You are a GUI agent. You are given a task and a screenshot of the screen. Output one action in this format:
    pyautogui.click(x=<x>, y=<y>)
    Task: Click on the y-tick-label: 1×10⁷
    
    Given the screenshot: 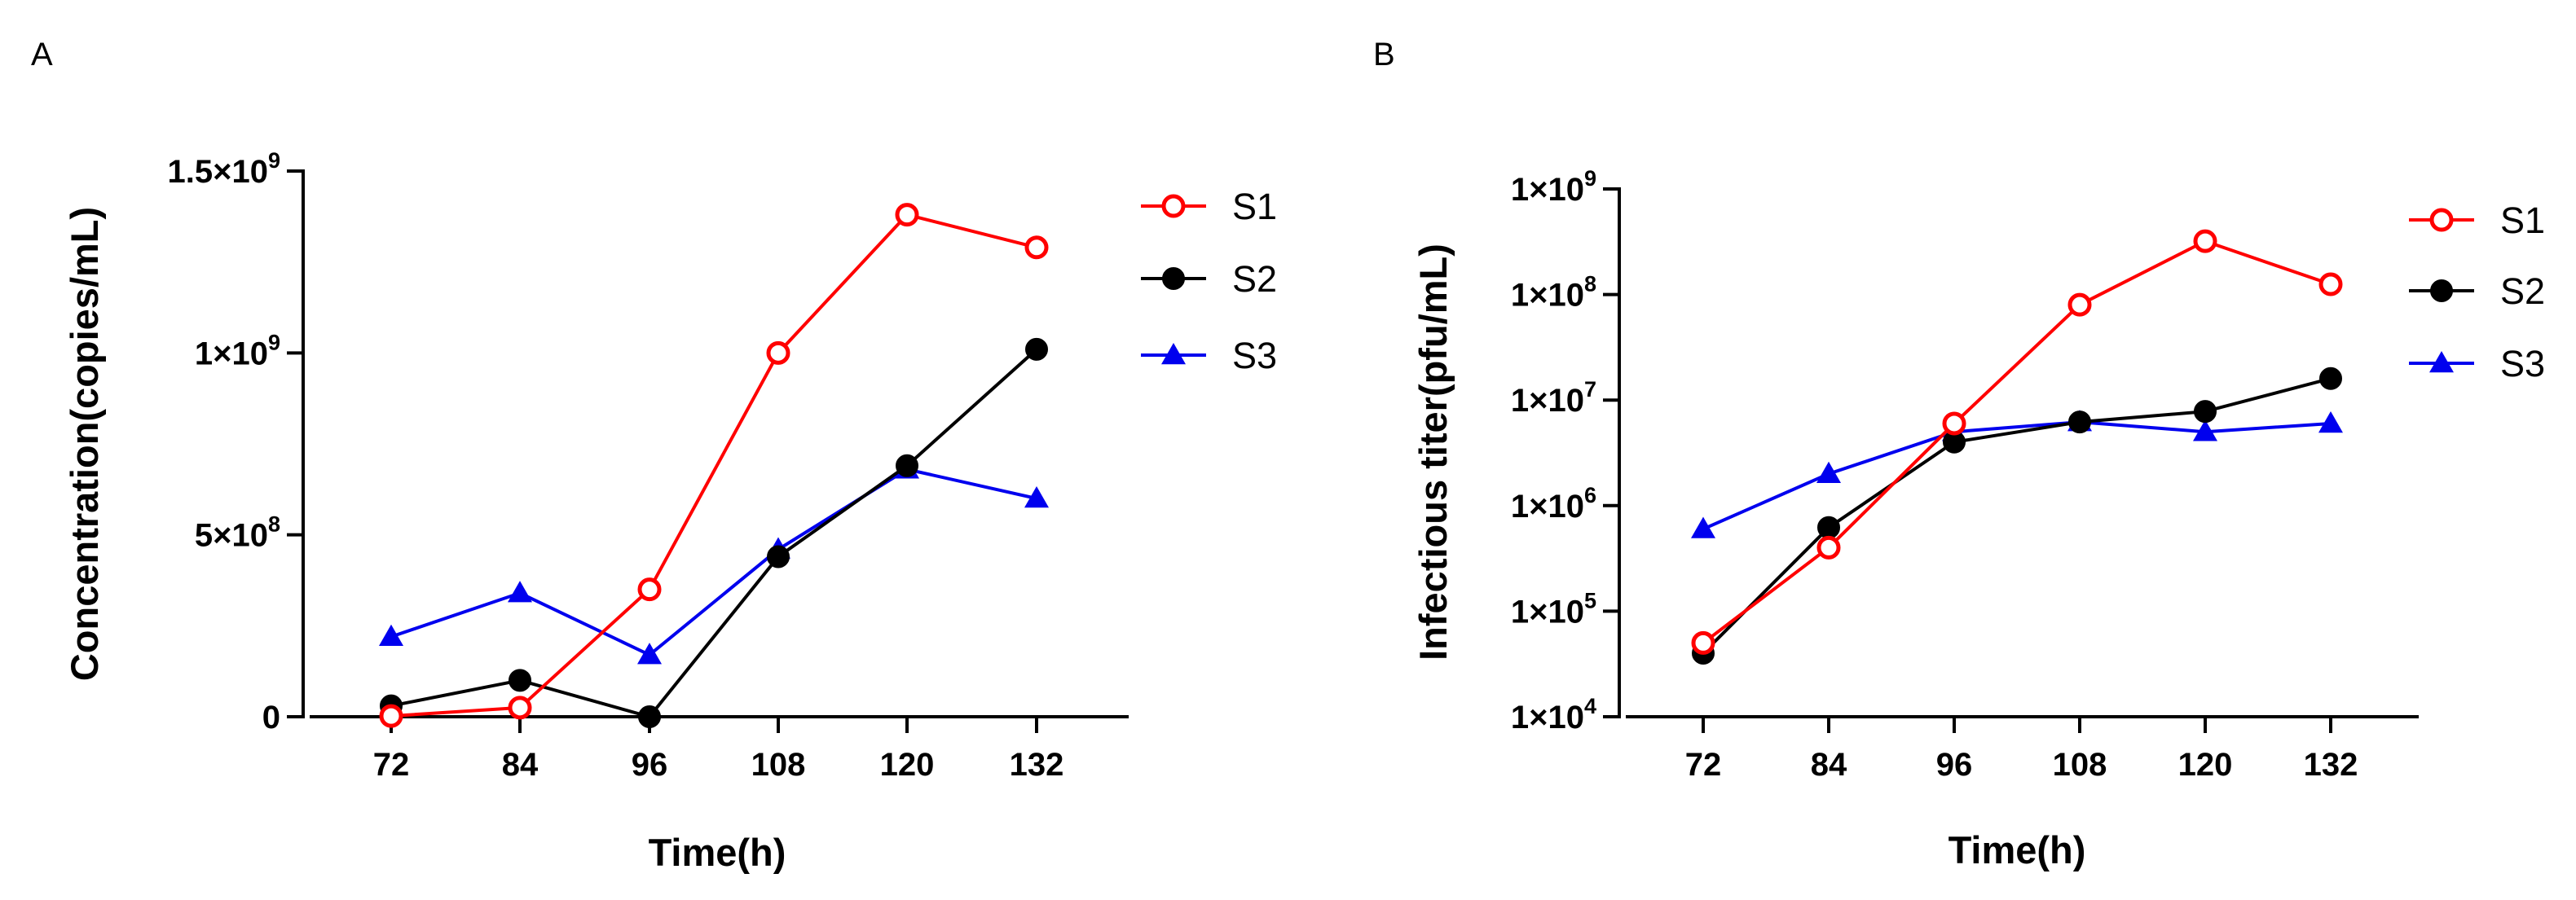 What is the action you would take?
    pyautogui.click(x=1554, y=398)
    